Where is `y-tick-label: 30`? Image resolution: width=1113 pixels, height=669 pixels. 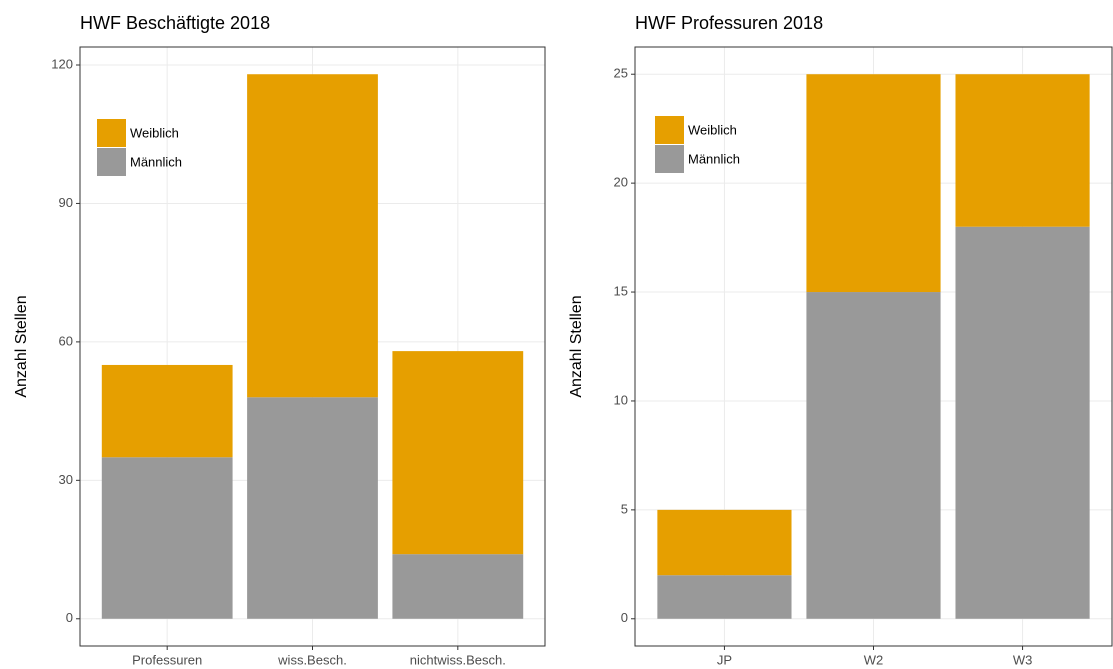 y-tick-label: 30 is located at coordinates (66, 479).